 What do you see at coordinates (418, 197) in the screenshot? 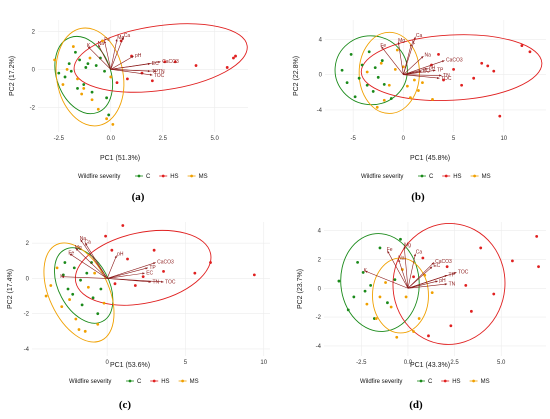
I see `panel-label: (b)` at bounding box center [418, 197].